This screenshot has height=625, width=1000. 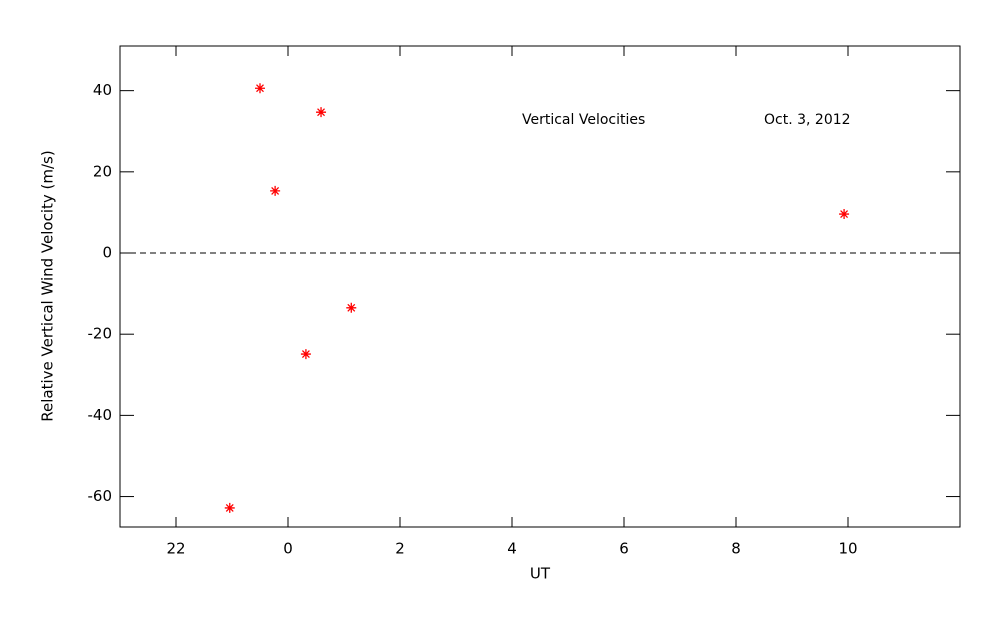 What do you see at coordinates (100, 334) in the screenshot?
I see `y-tick-label: -20` at bounding box center [100, 334].